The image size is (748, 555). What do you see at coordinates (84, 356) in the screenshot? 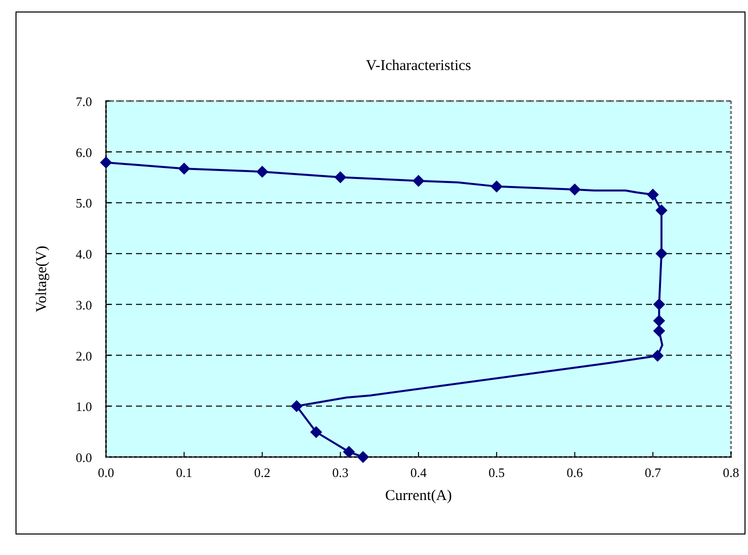
I see `y-tick-label: 2.0` at bounding box center [84, 356].